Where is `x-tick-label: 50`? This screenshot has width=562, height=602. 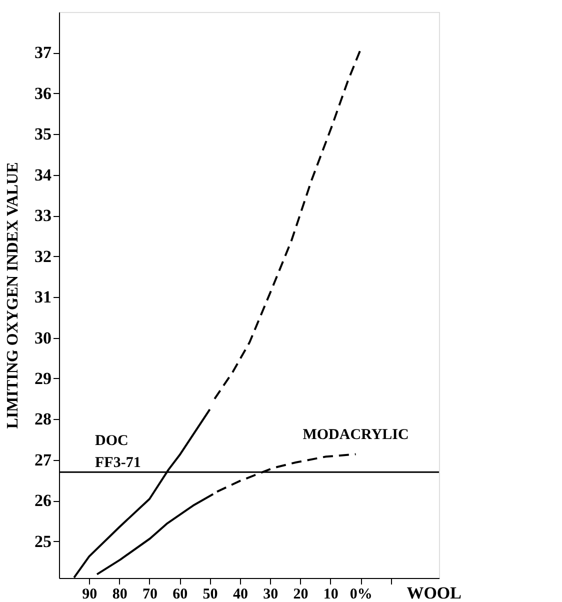 x-tick-label: 50 is located at coordinates (210, 594).